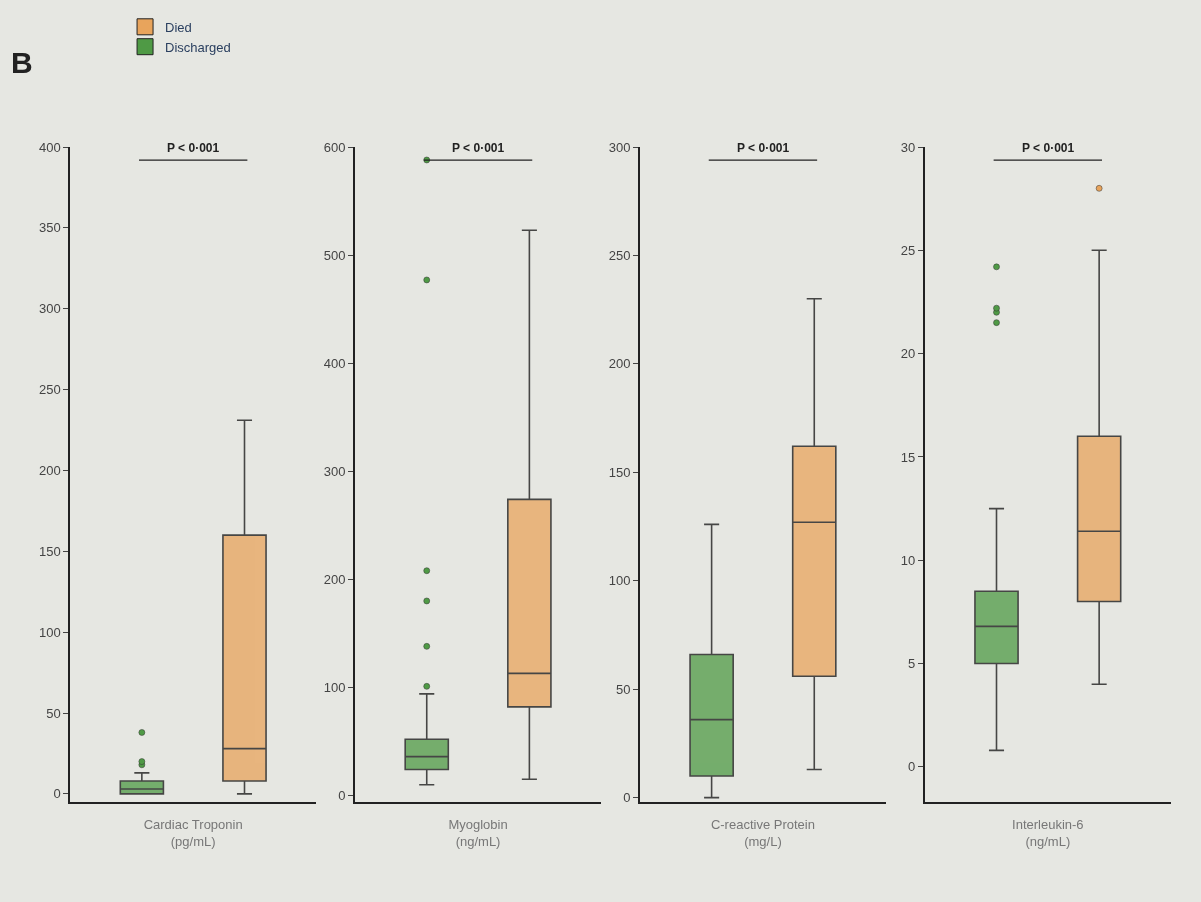 Image resolution: width=1201 pixels, height=902 pixels. Describe the element at coordinates (762, 833) in the screenshot. I see `x-axis-title: C-reactive Protein (mg/L)` at that location.